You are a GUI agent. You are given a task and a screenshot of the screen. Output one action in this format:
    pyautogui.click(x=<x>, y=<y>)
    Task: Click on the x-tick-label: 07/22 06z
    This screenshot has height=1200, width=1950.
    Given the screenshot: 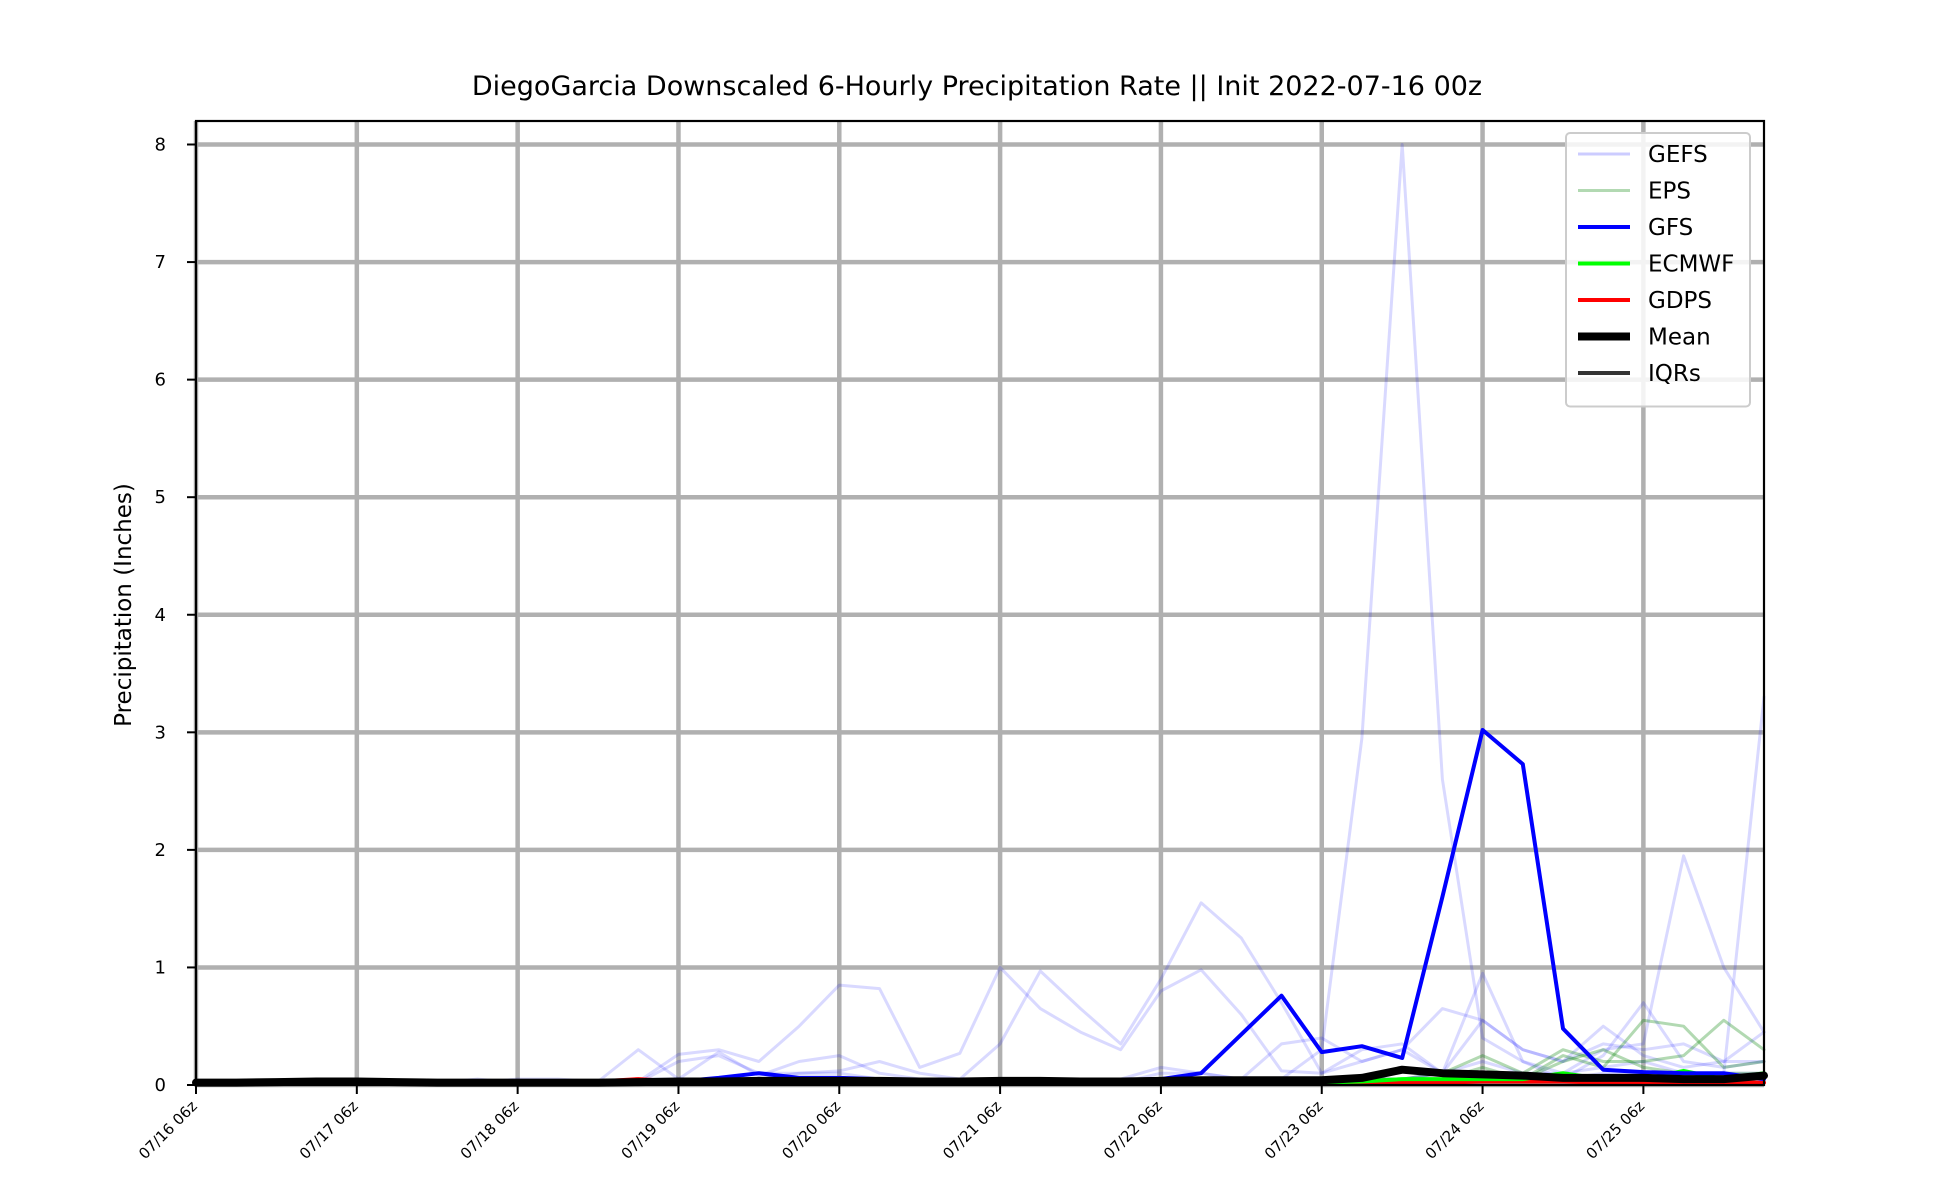 What is the action you would take?
    pyautogui.click(x=1133, y=1130)
    